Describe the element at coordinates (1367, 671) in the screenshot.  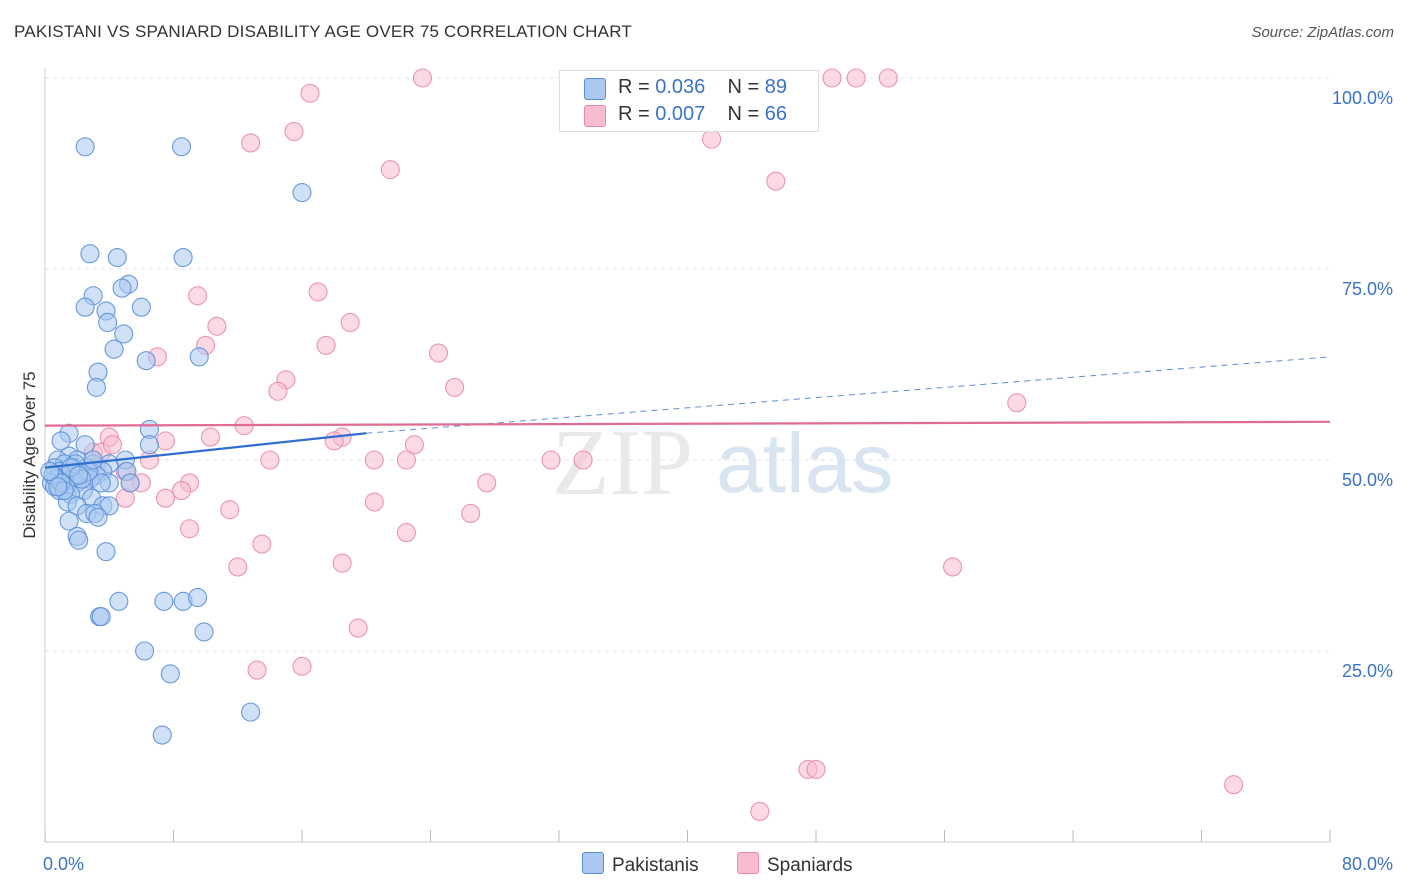
I see `y-tick-label-25: 25.0%` at that location.